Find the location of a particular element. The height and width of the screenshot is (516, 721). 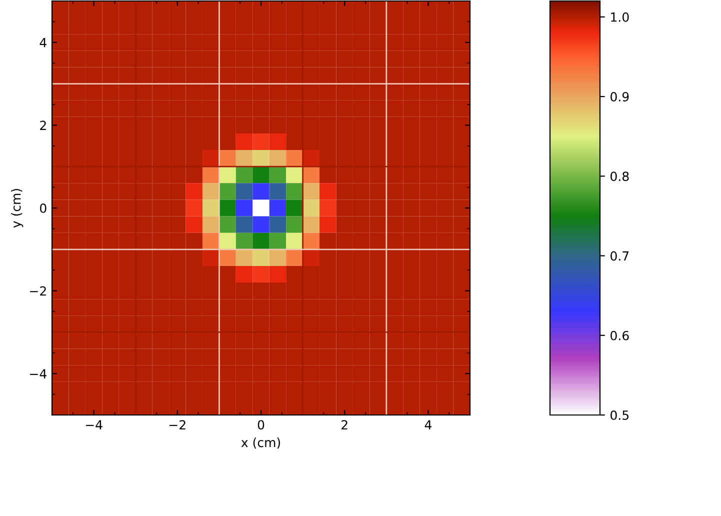

y-tick-label: −4 is located at coordinates (38, 373).